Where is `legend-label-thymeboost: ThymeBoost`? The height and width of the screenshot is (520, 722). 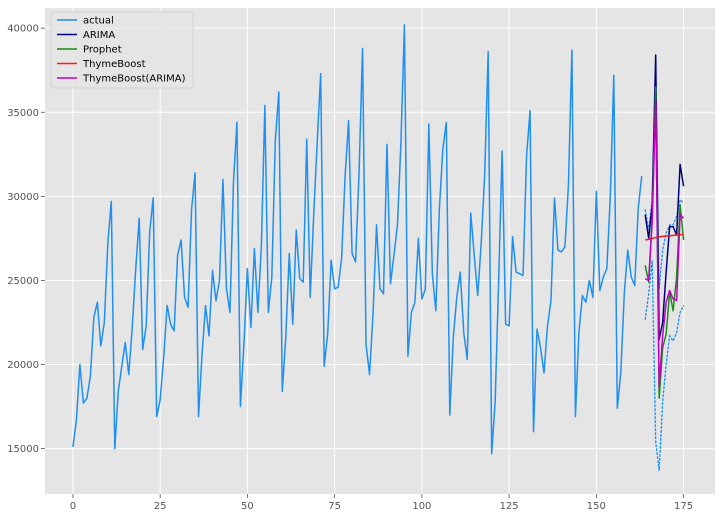 legend-label-thymeboost: ThymeBoost is located at coordinates (114, 64).